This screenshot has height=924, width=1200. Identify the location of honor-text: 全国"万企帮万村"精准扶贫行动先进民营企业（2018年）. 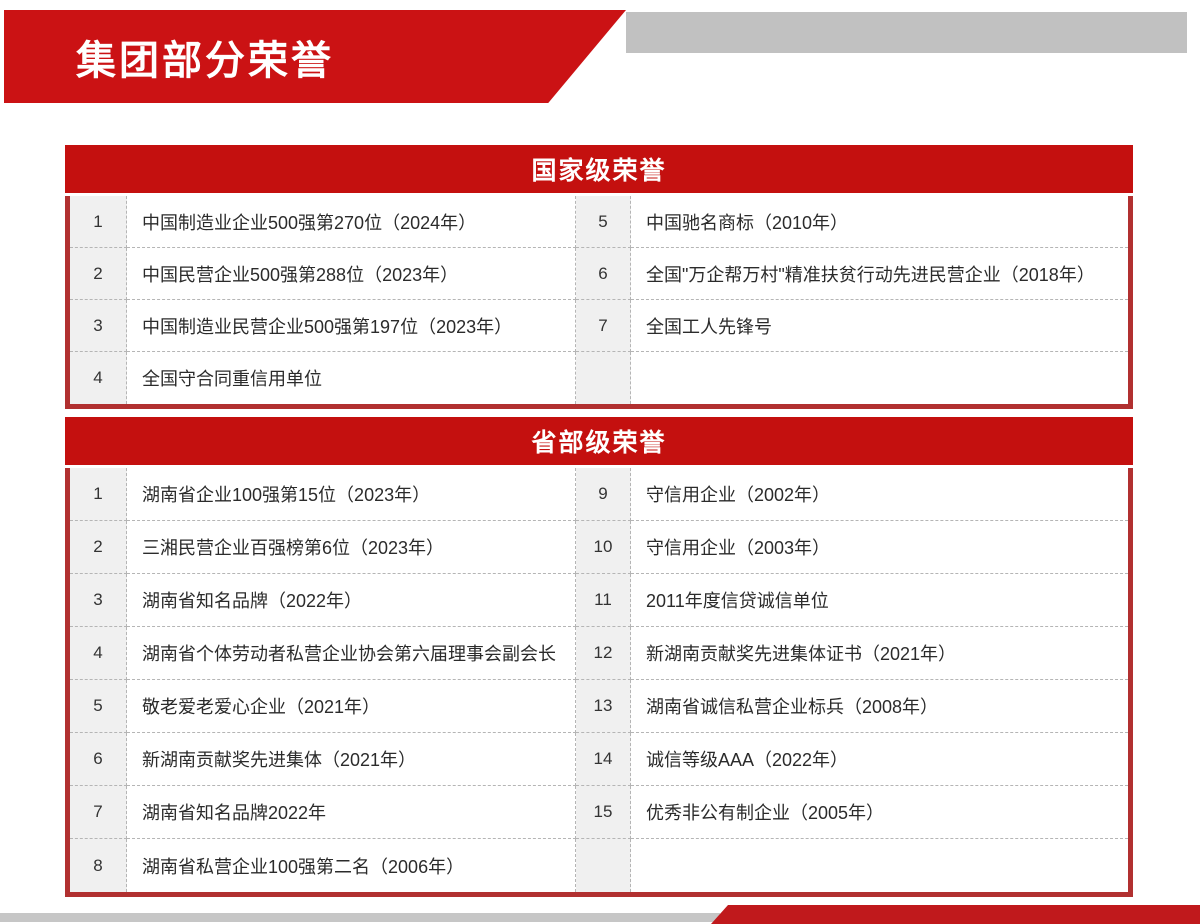
(879, 274).